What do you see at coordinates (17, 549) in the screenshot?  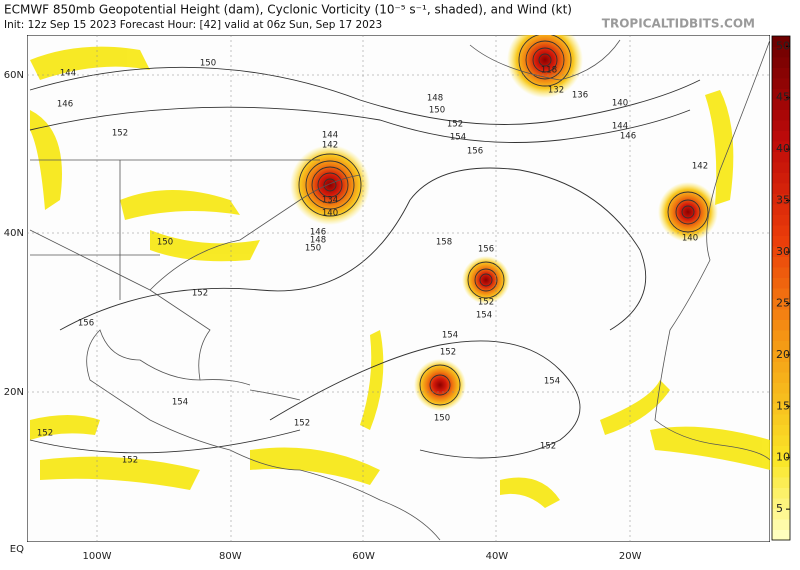 I see `lat-label: EQ` at bounding box center [17, 549].